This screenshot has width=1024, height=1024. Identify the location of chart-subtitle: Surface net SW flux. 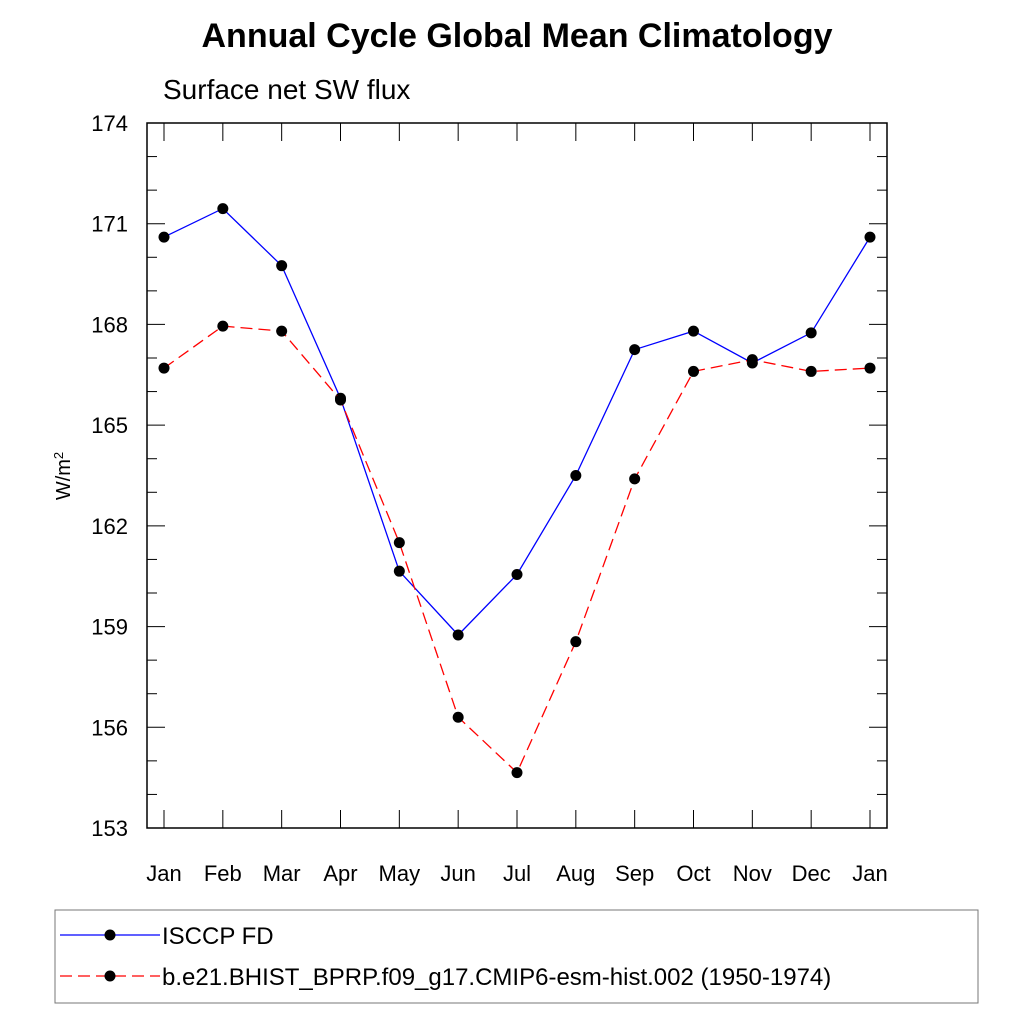
(286, 89).